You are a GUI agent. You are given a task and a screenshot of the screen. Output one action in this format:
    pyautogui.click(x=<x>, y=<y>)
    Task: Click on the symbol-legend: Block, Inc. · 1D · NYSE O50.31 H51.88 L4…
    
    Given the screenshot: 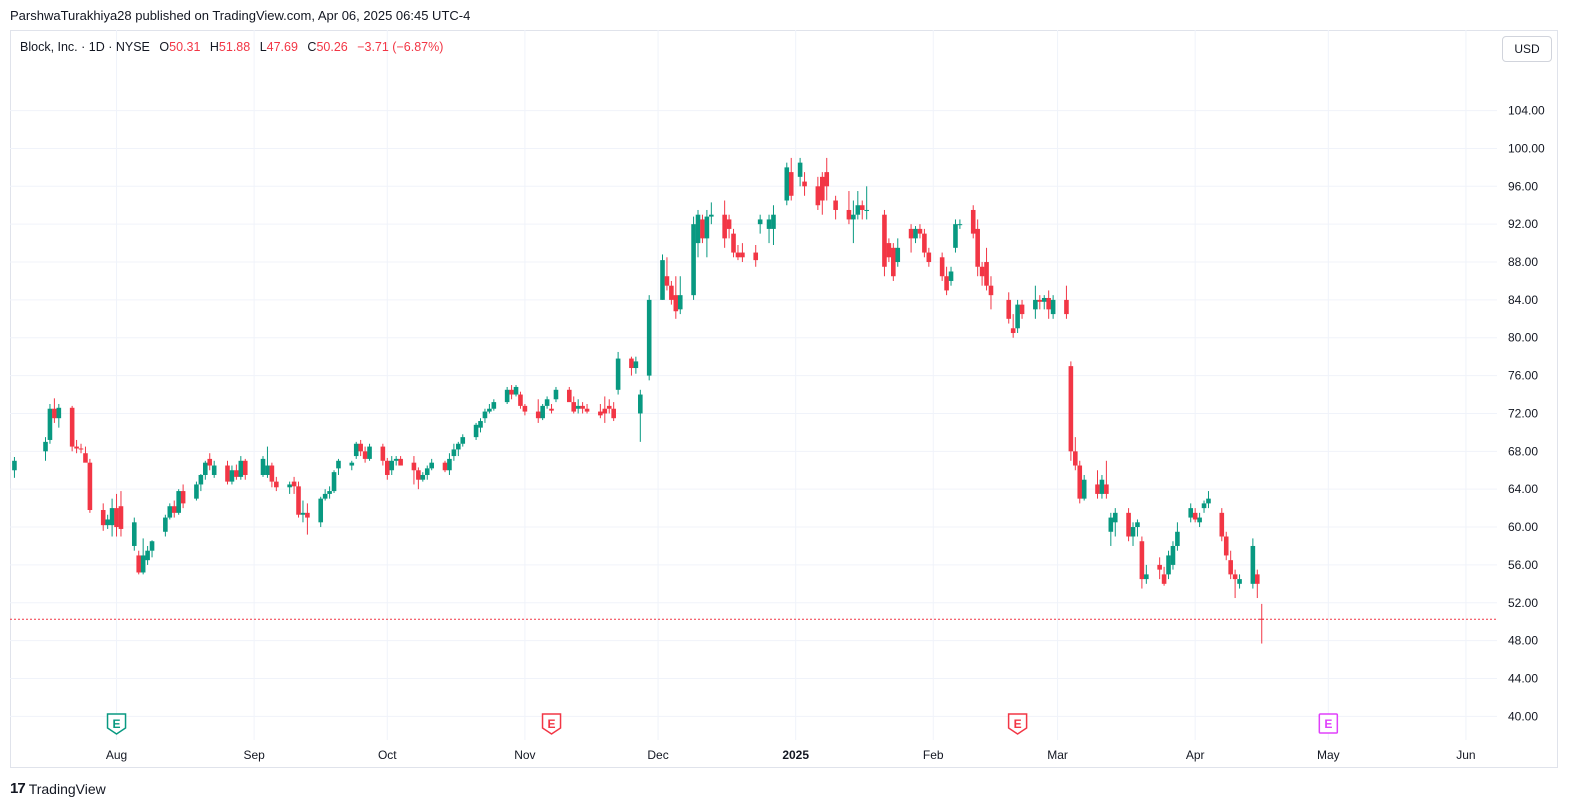 What is the action you would take?
    pyautogui.click(x=231, y=47)
    